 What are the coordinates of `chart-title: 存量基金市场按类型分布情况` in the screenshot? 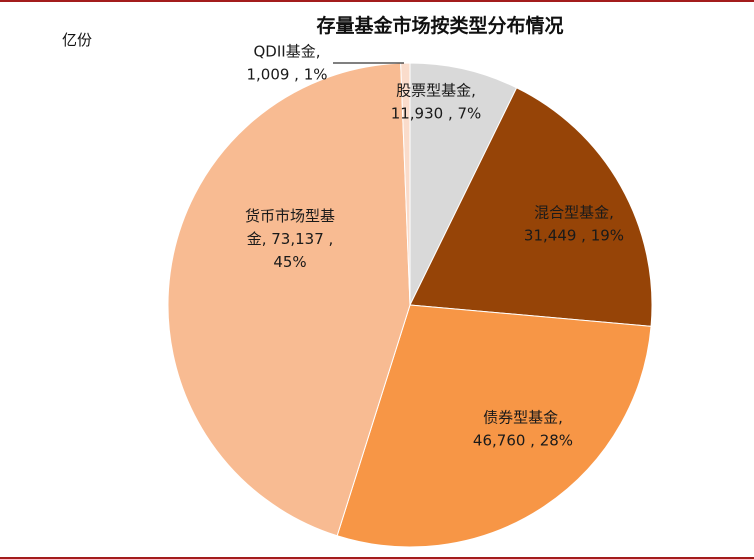 It's located at (439, 25).